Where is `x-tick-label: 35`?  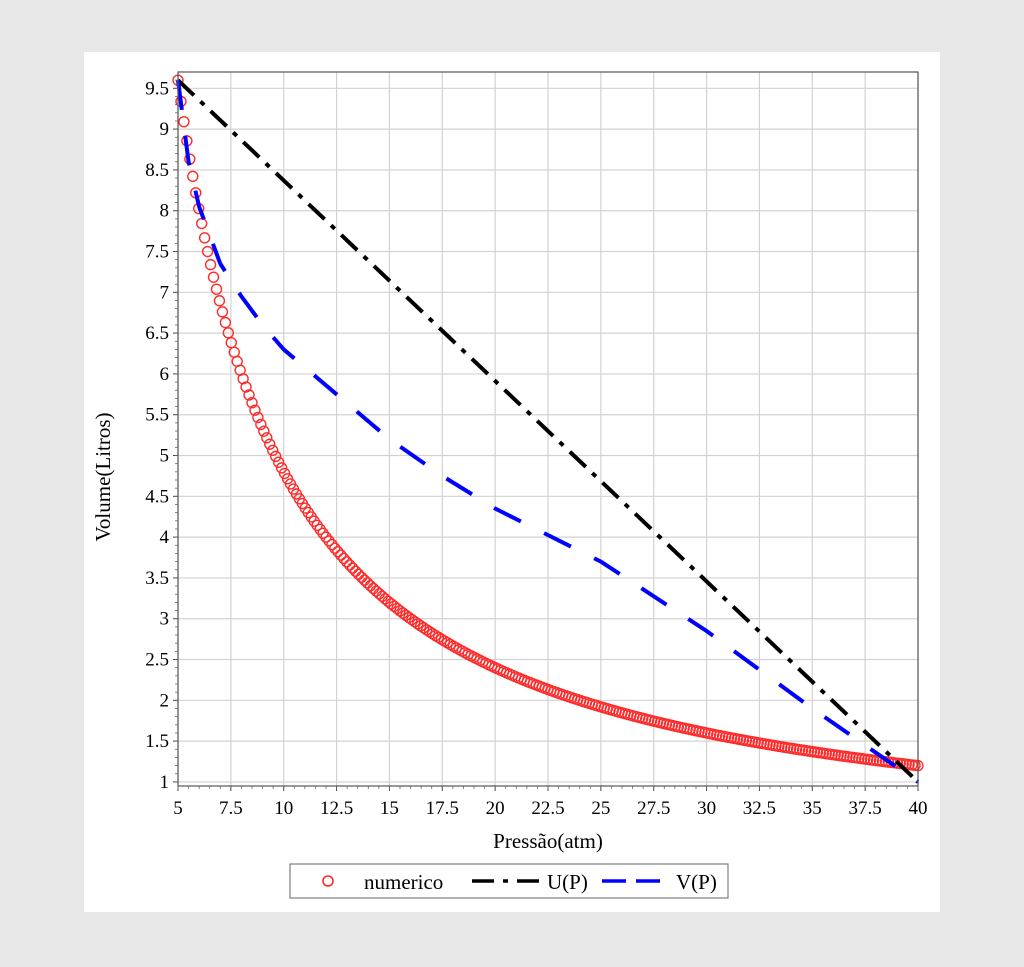
x-tick-label: 35 is located at coordinates (812, 808).